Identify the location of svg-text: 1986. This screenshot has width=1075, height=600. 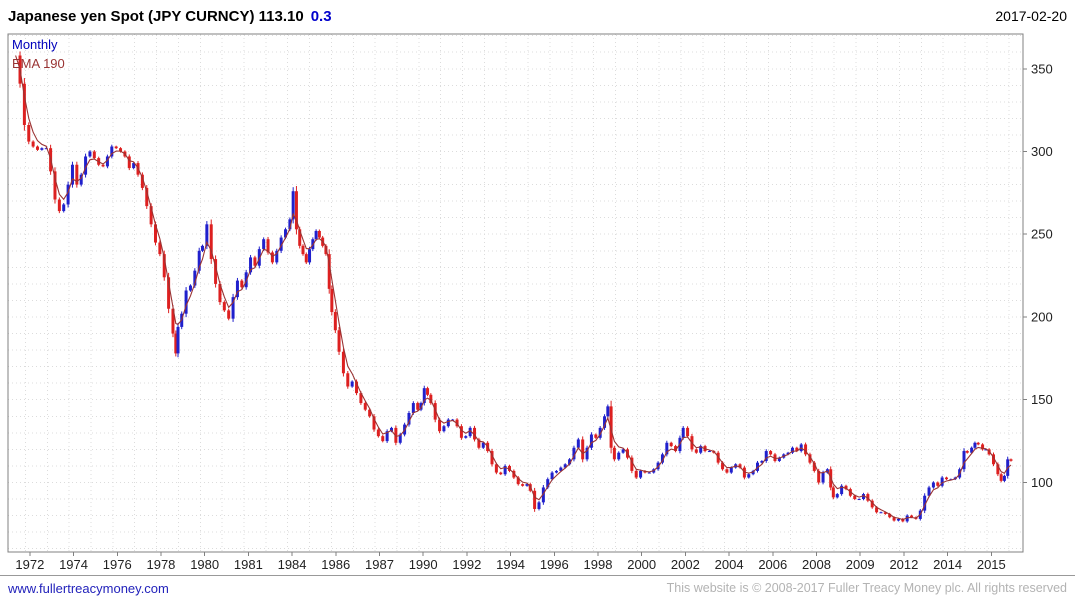
(335, 564).